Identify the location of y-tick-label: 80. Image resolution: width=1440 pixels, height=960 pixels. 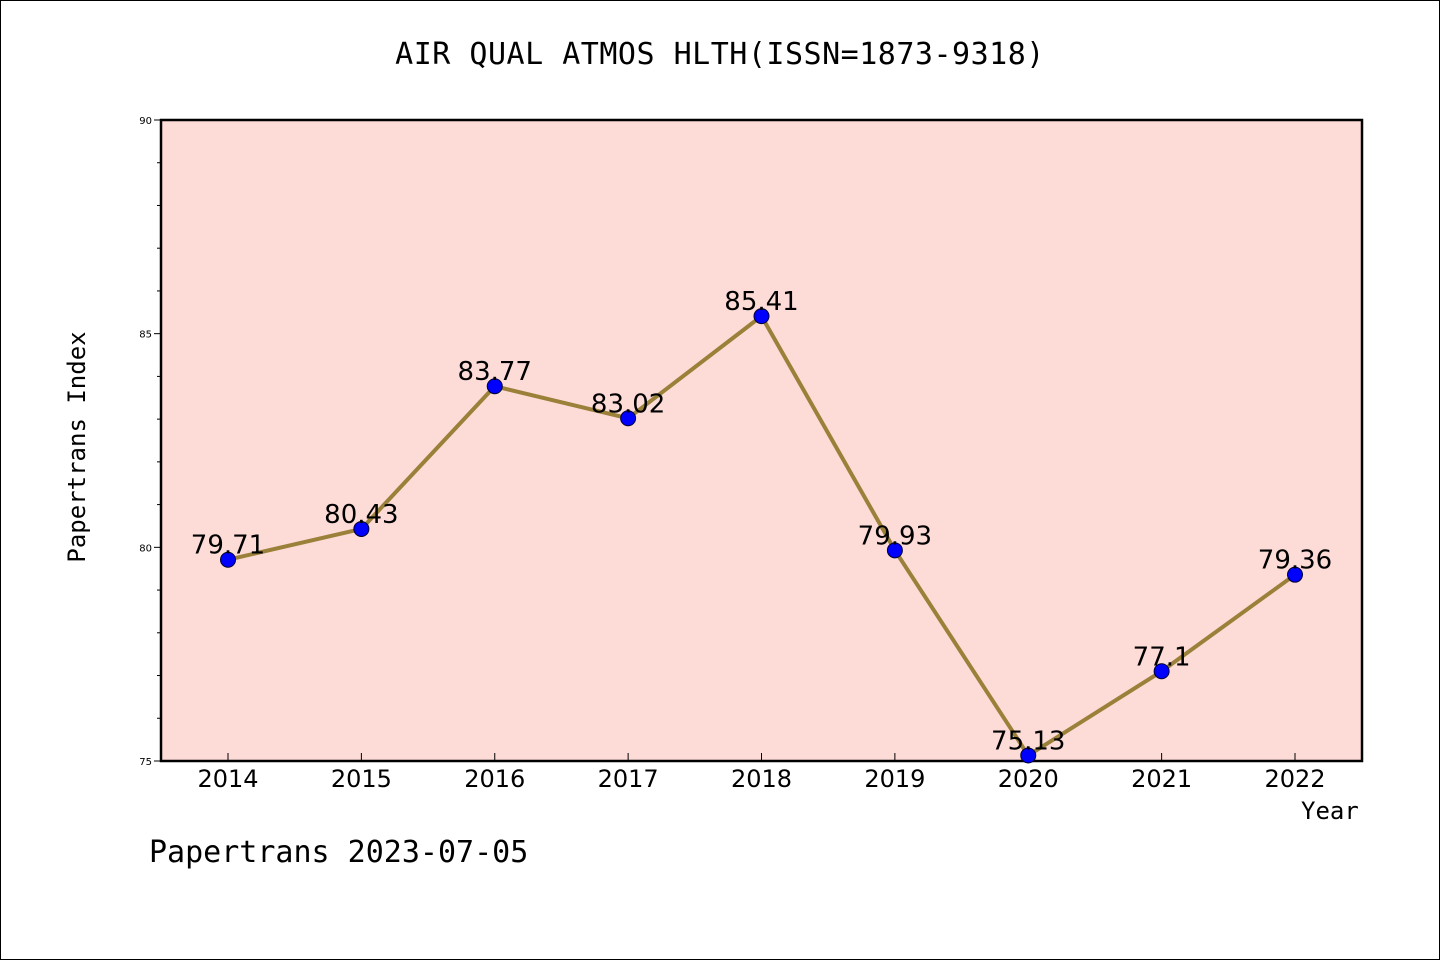
(145, 548).